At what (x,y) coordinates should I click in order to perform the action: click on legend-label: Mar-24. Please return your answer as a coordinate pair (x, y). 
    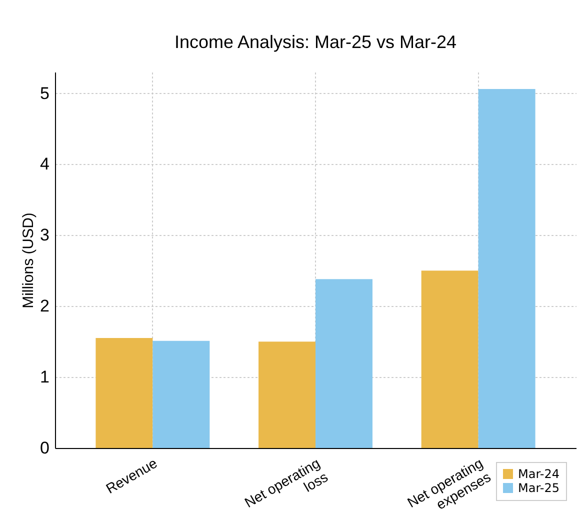
    Looking at the image, I should click on (539, 474).